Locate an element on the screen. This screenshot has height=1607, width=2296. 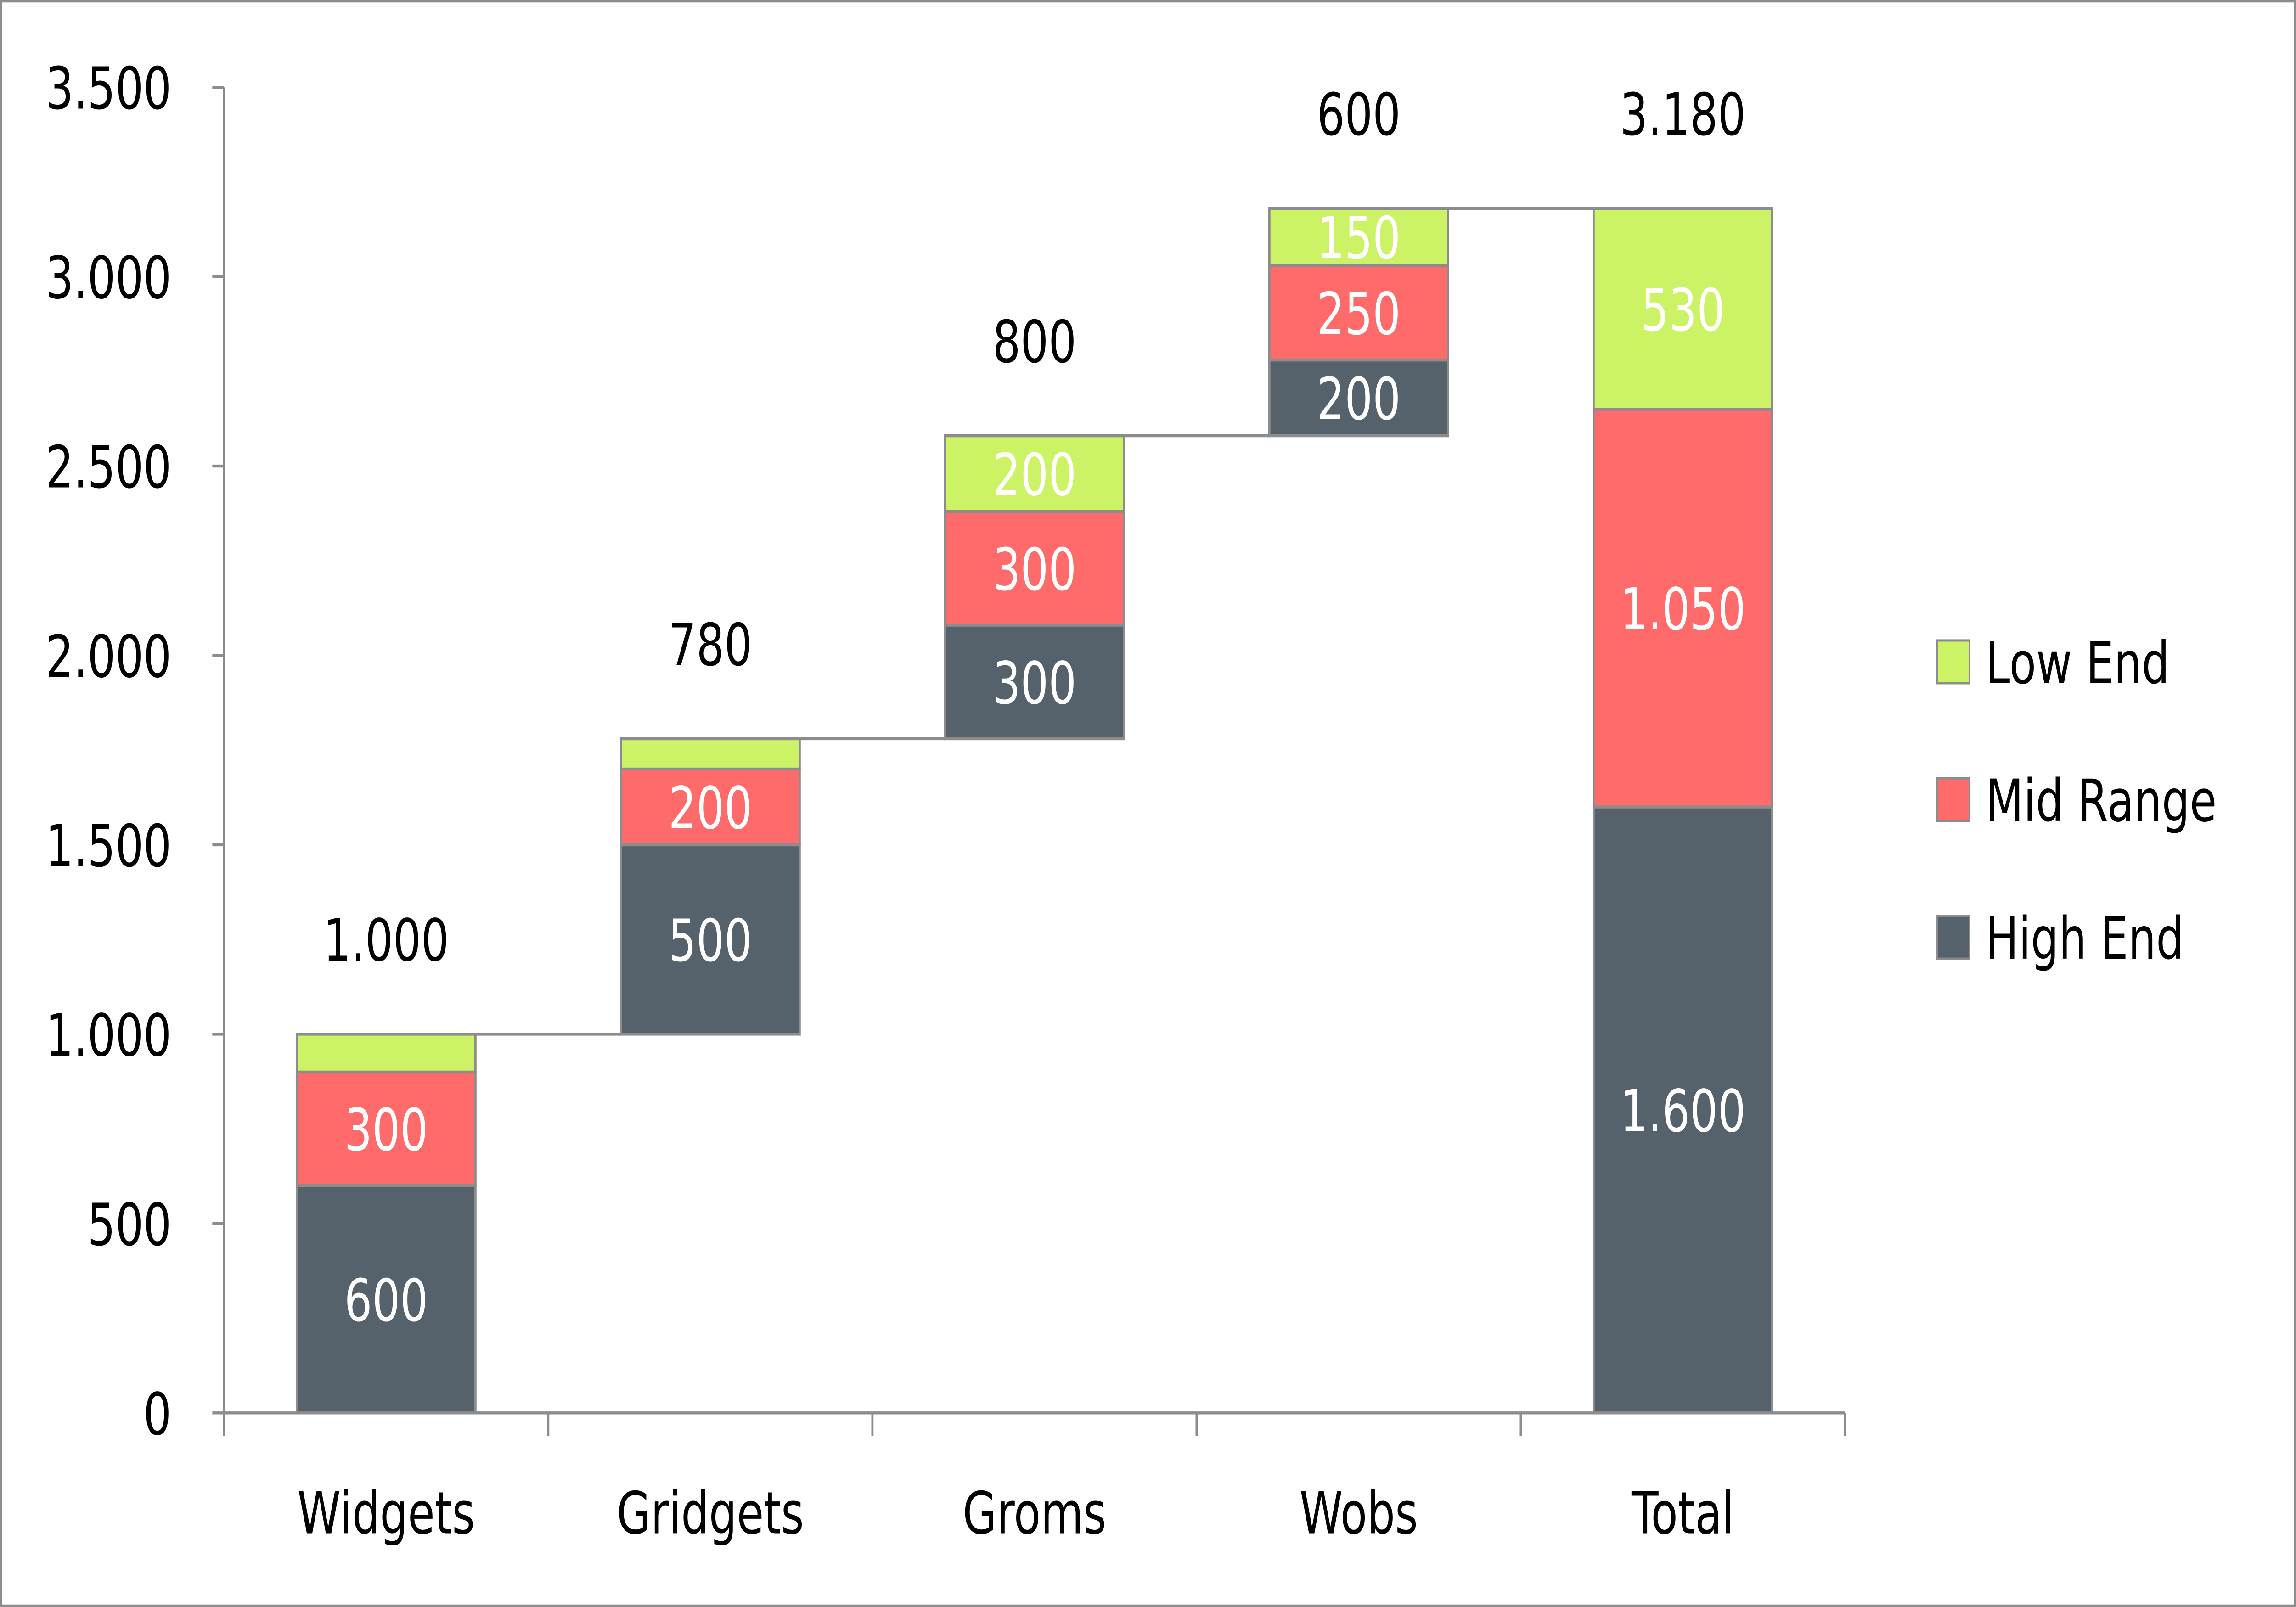
x-tick-label: Groms is located at coordinates (1034, 1513).